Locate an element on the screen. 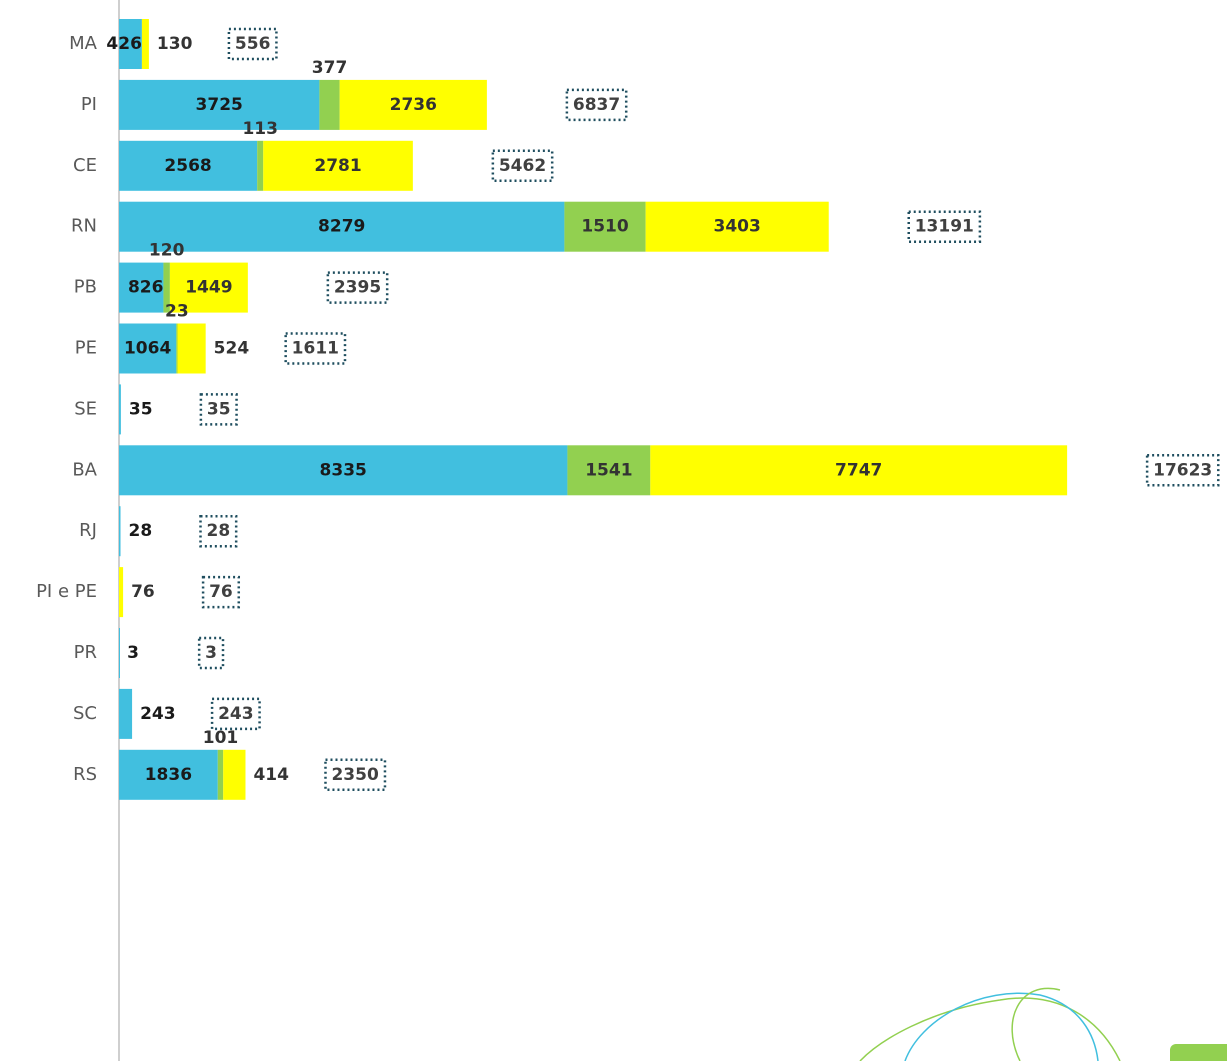 The image size is (1227, 1061). data-label: 1541 is located at coordinates (608, 470).